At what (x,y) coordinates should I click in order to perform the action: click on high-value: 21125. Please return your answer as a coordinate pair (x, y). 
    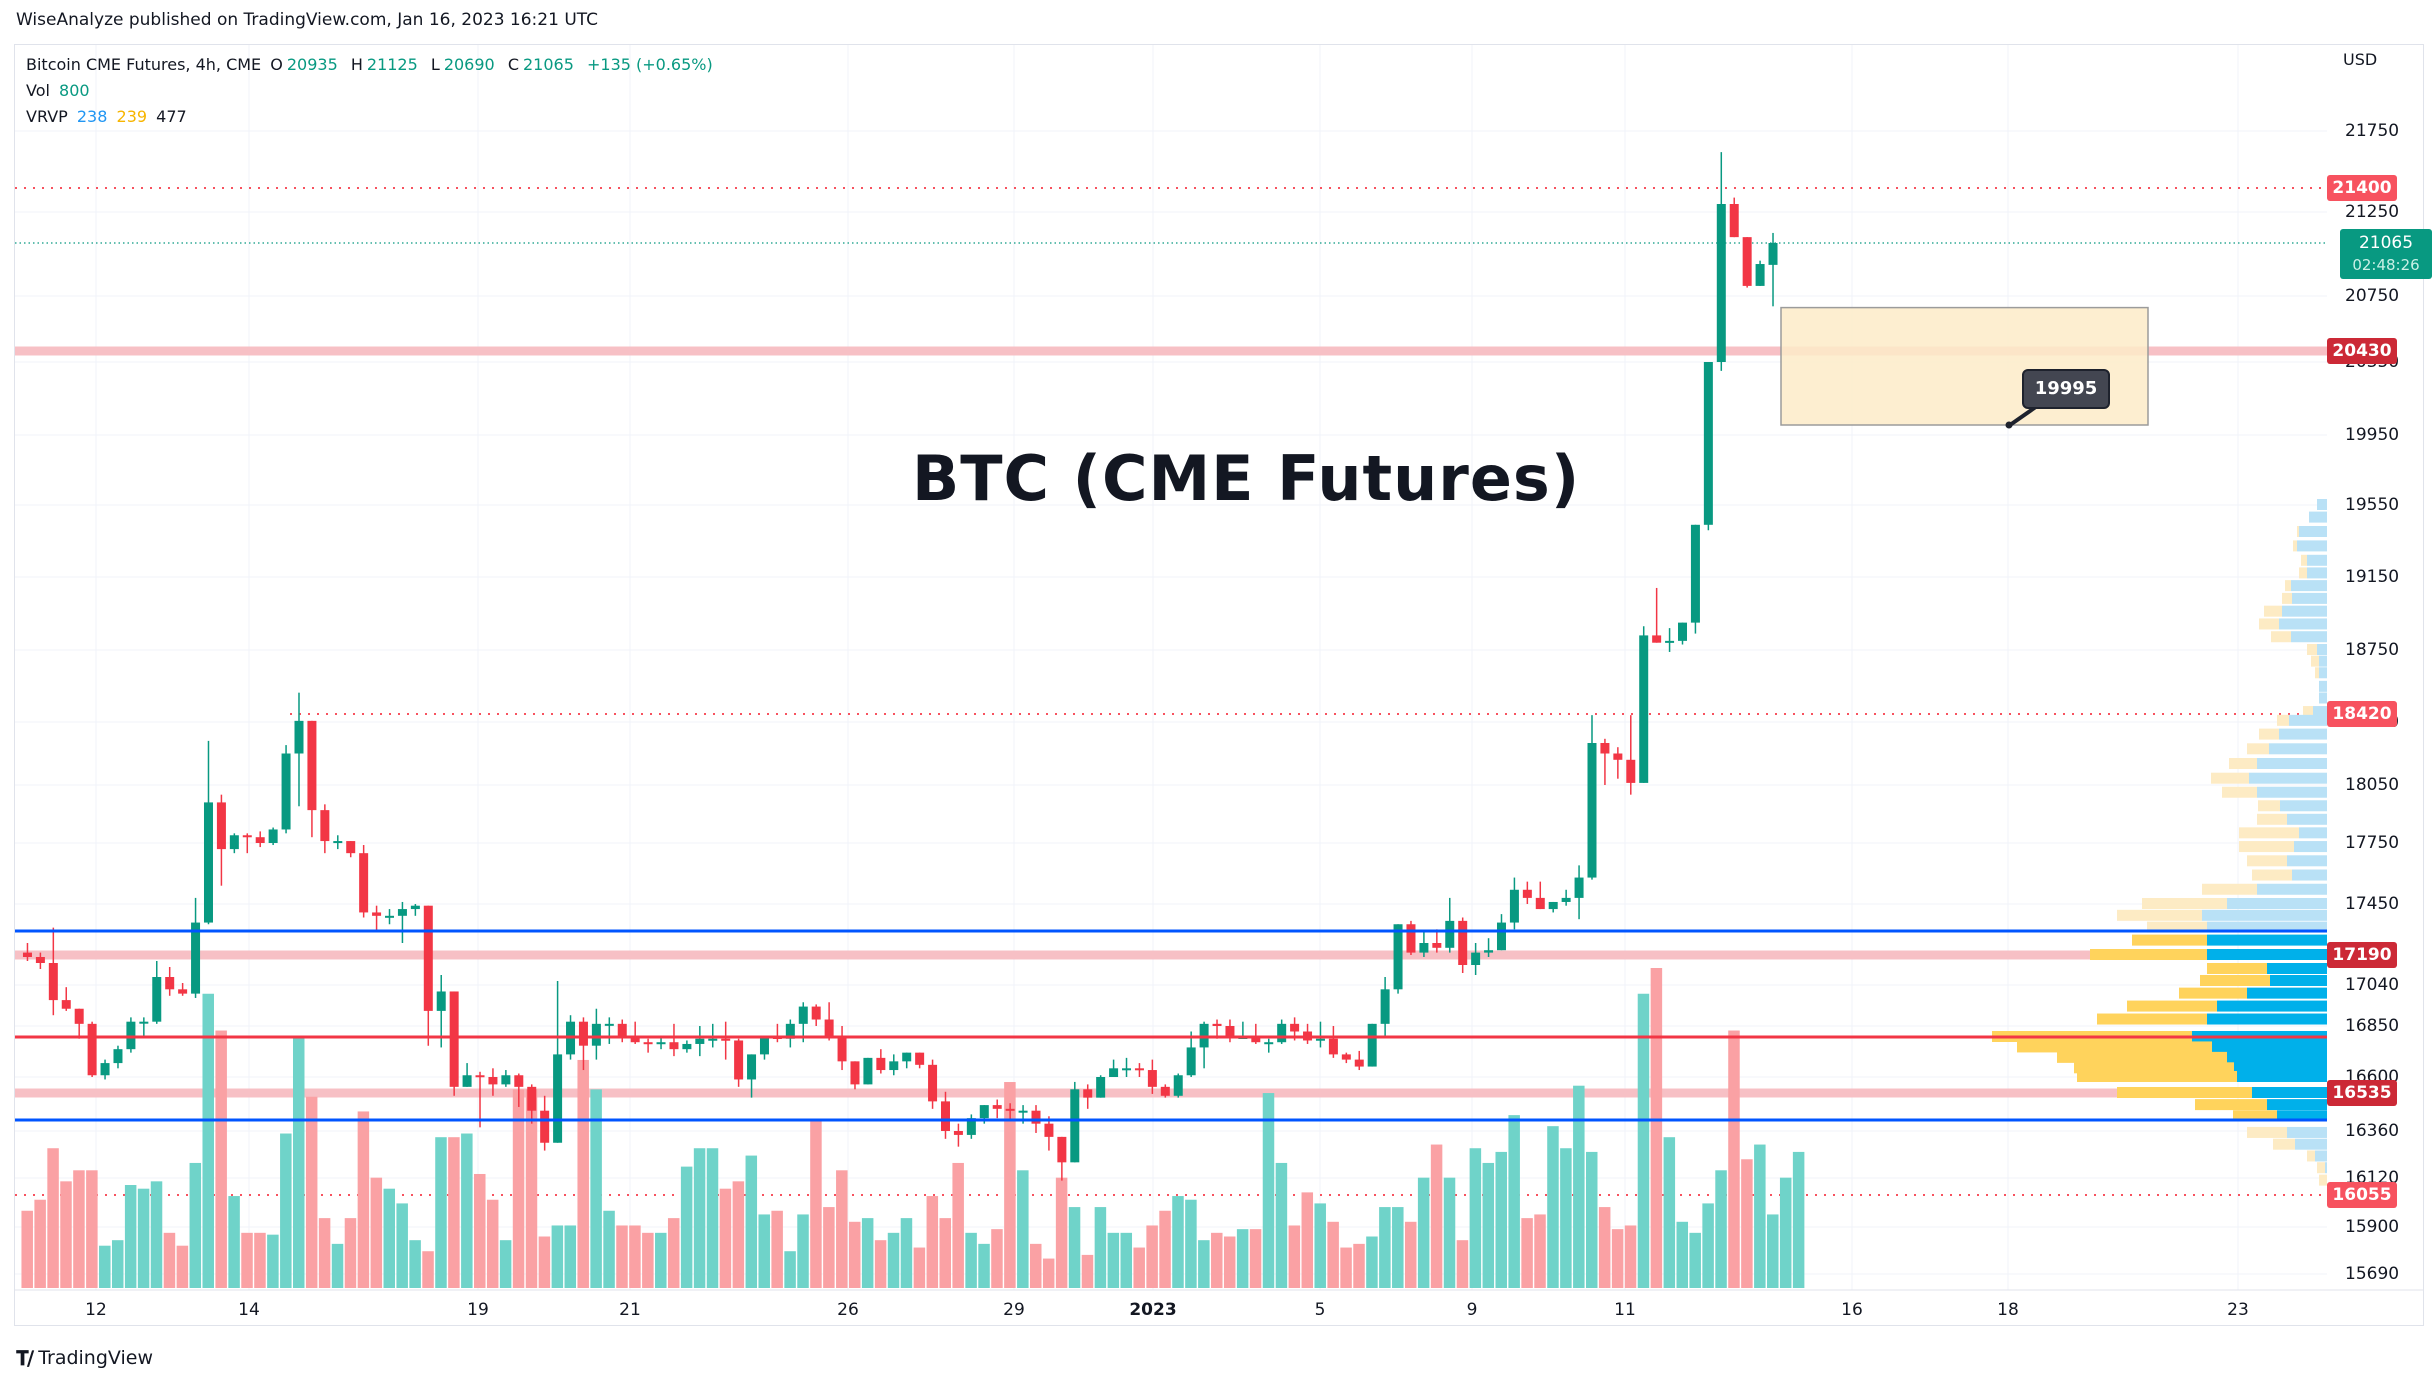
    Looking at the image, I should click on (392, 64).